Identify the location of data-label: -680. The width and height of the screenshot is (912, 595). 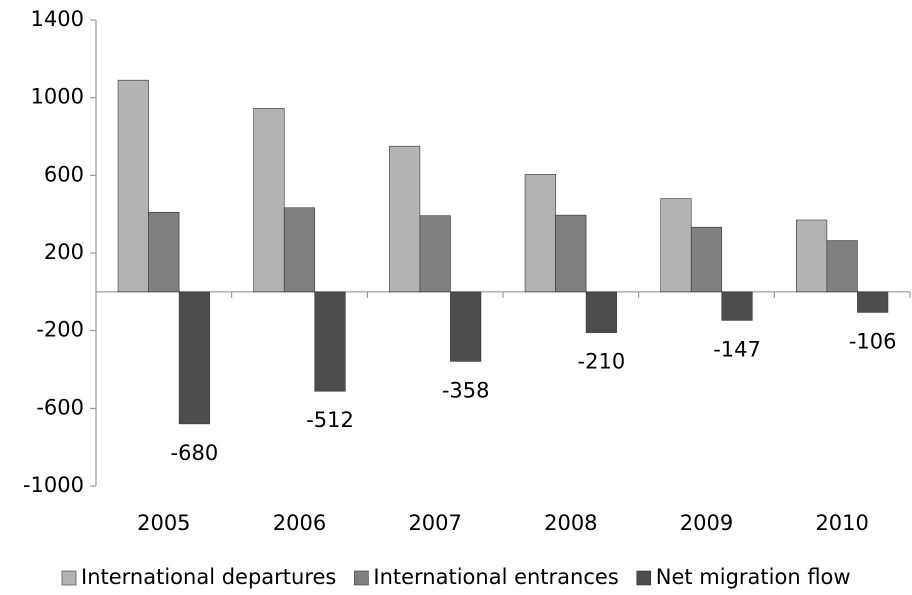
(195, 453).